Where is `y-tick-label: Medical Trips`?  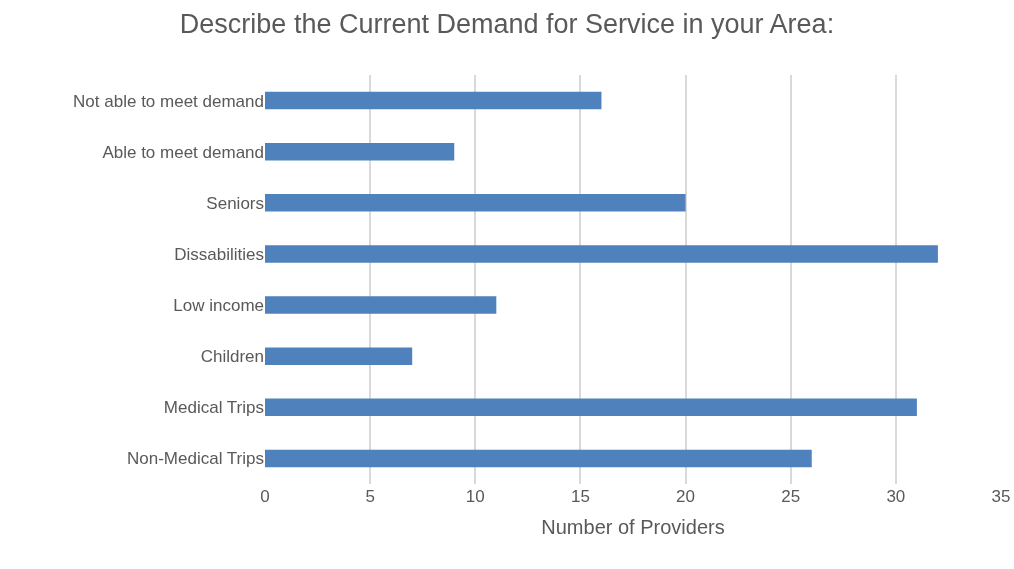
y-tick-label: Medical Trips is located at coordinates (213, 408).